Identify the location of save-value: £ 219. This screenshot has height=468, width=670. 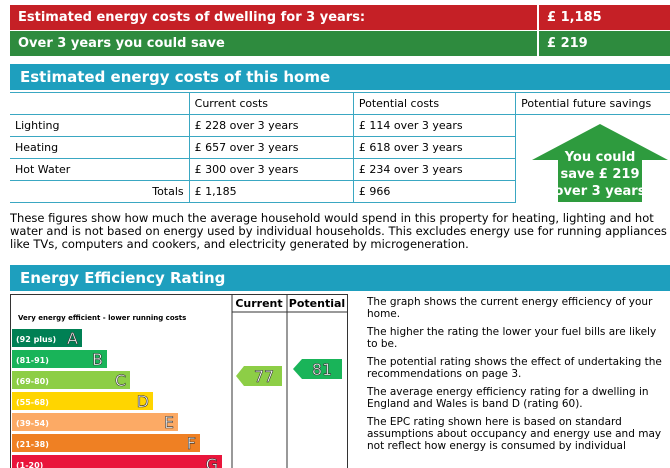
(603, 43).